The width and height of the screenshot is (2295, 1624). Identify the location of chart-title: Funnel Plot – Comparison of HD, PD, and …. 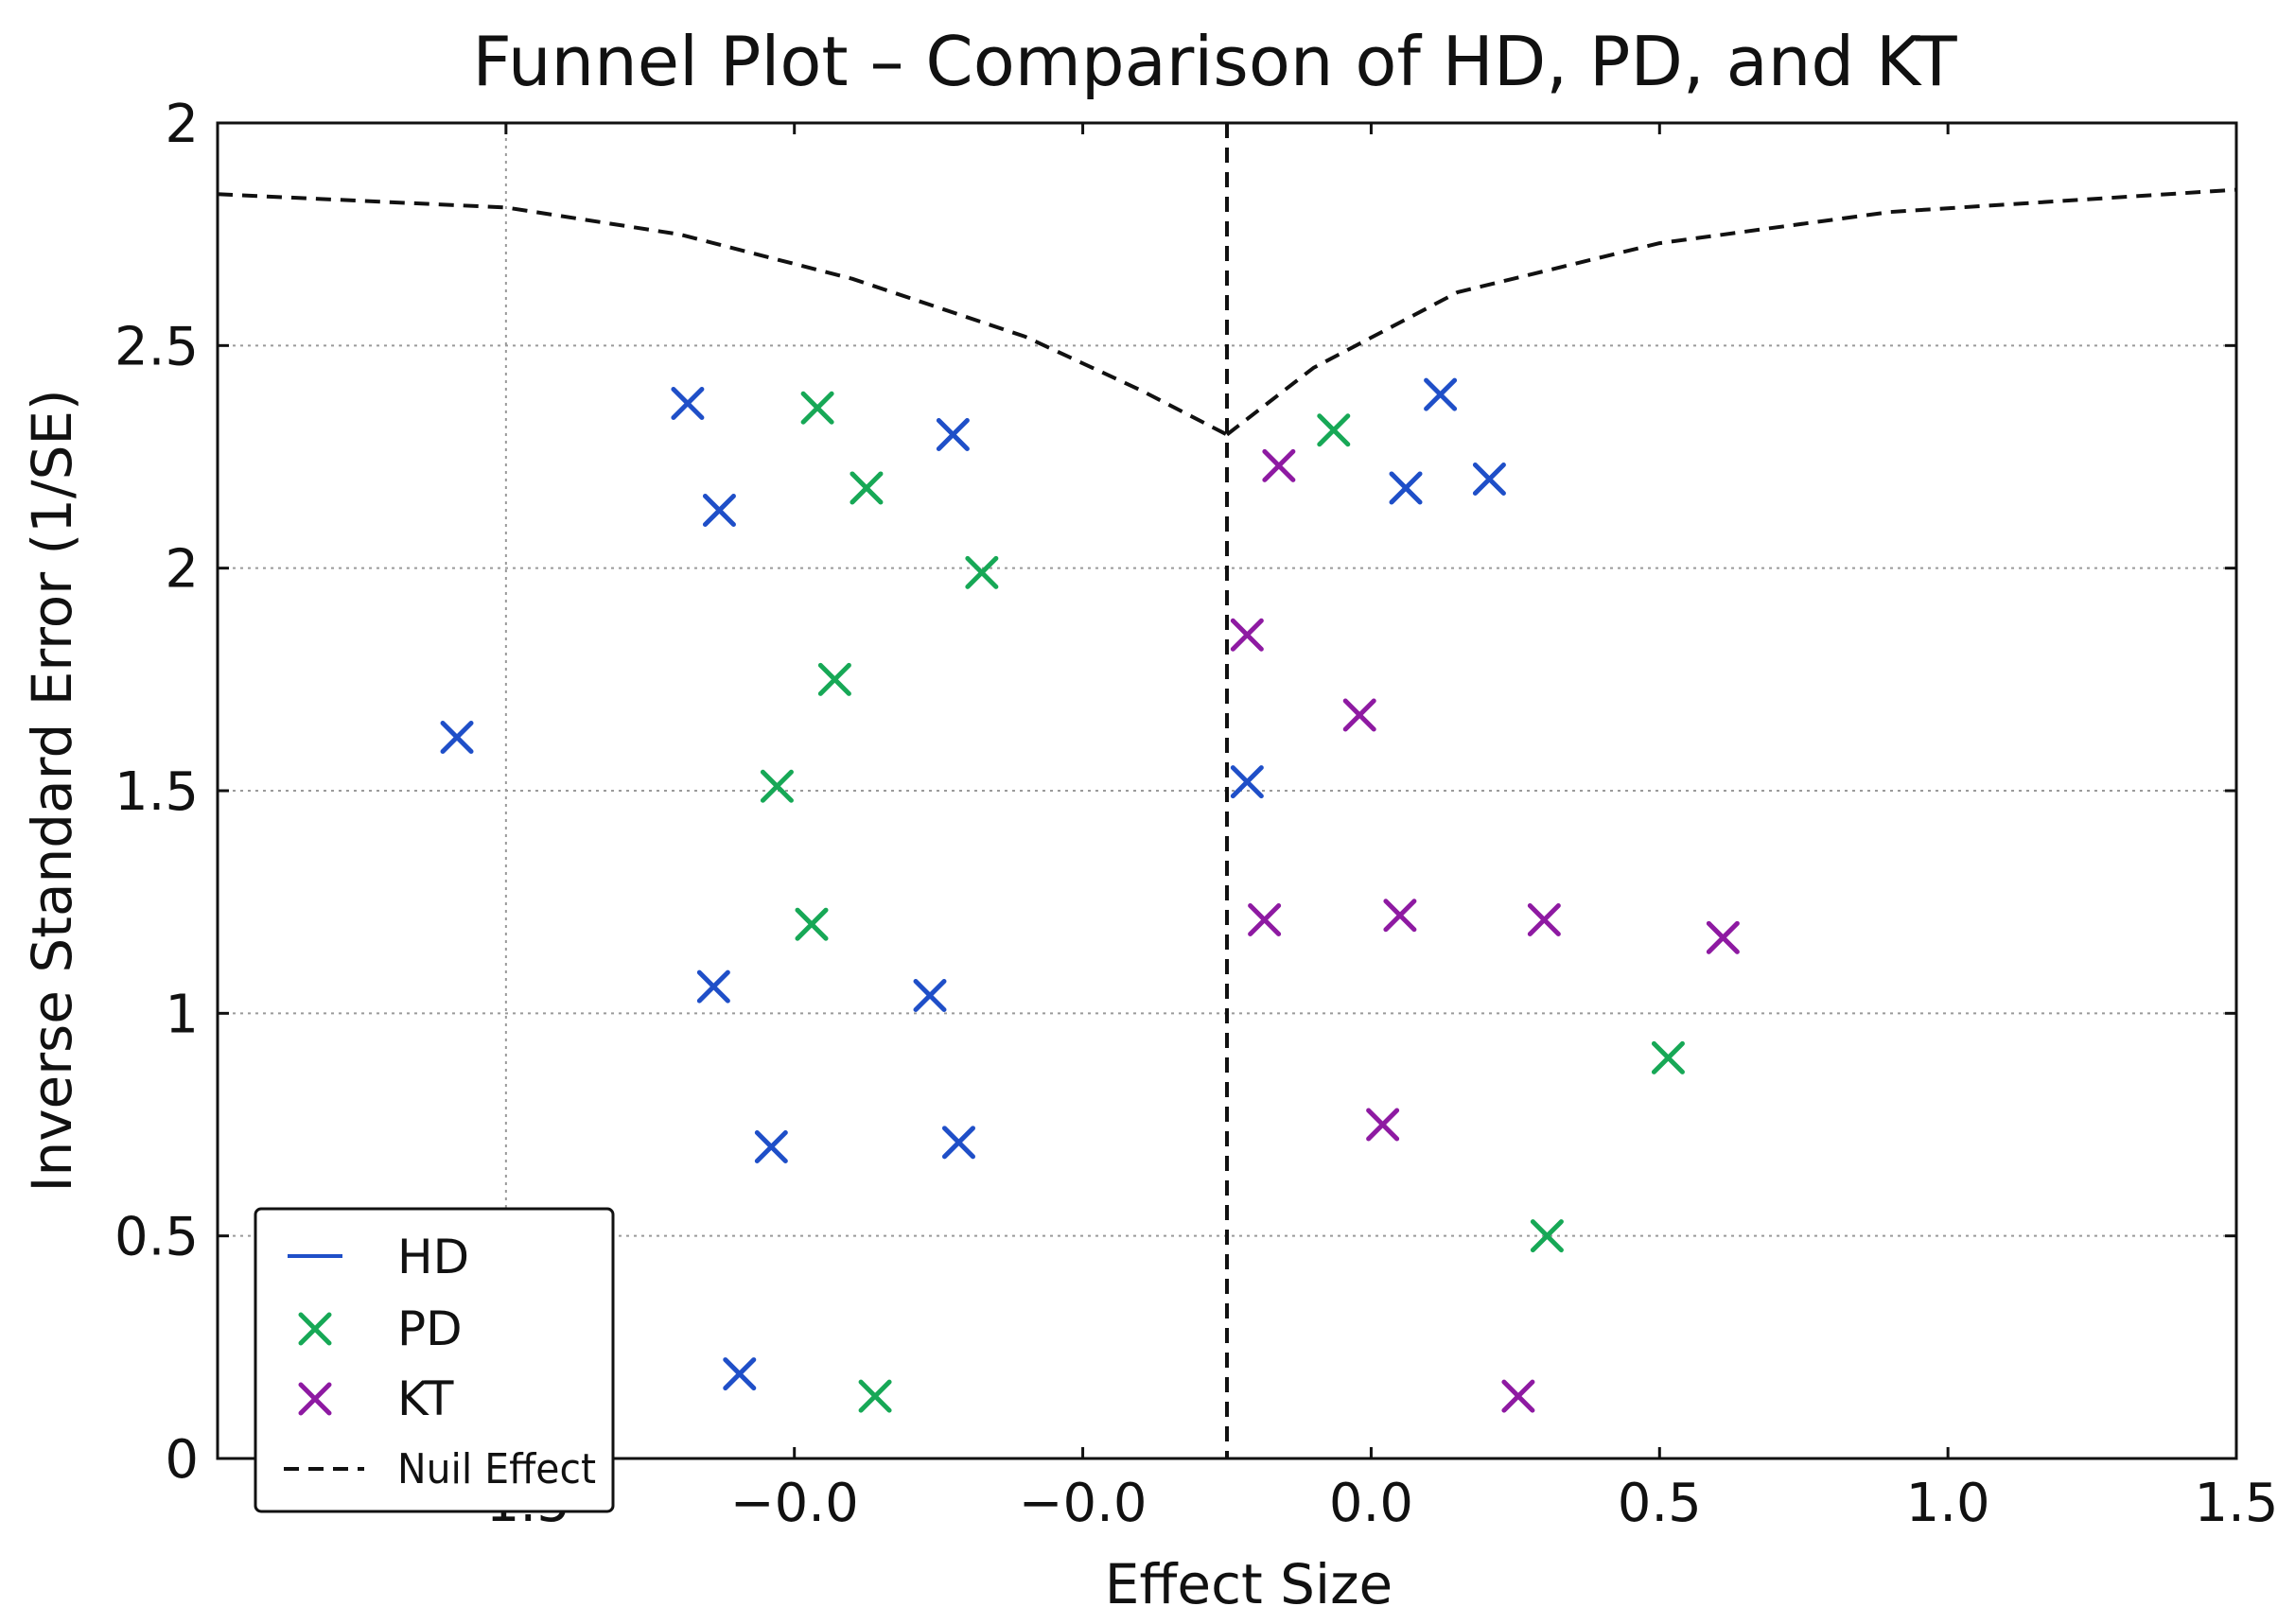
(1214, 61).